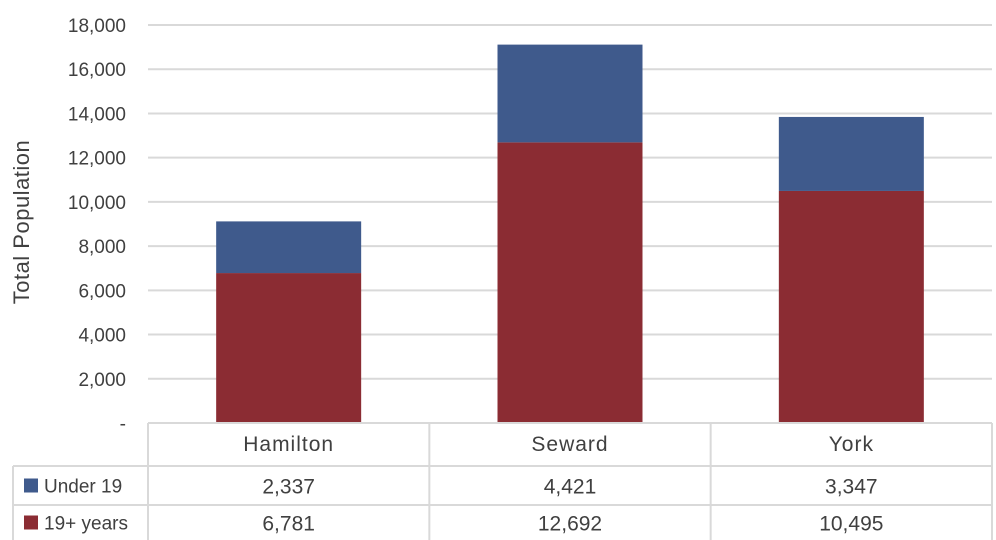 Image resolution: width=996 pixels, height=540 pixels. Describe the element at coordinates (97, 70) in the screenshot. I see `y-tick-label: 16,000` at that location.